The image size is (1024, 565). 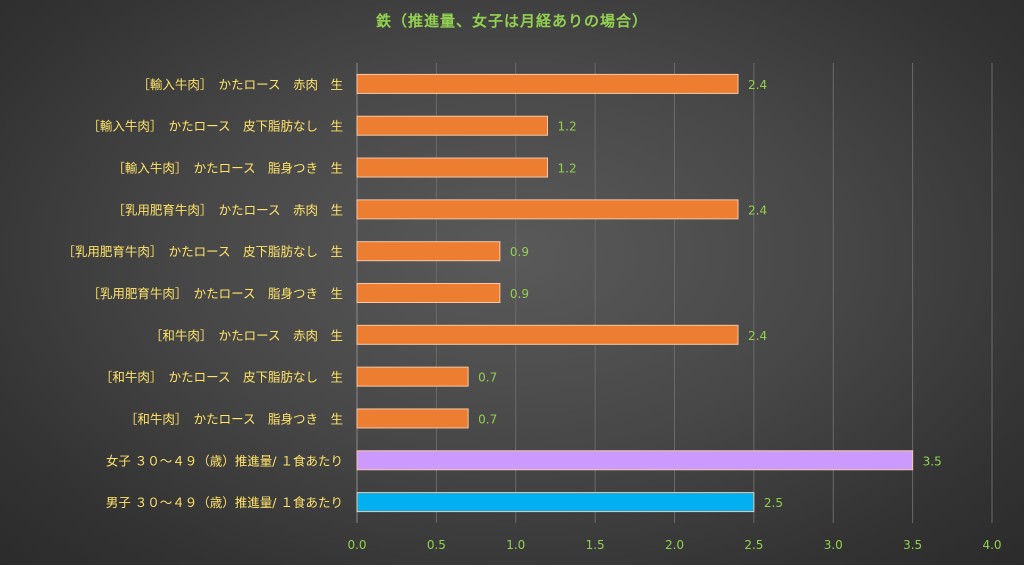 What do you see at coordinates (912, 545) in the screenshot?
I see `x-tick-label: 3.5` at bounding box center [912, 545].